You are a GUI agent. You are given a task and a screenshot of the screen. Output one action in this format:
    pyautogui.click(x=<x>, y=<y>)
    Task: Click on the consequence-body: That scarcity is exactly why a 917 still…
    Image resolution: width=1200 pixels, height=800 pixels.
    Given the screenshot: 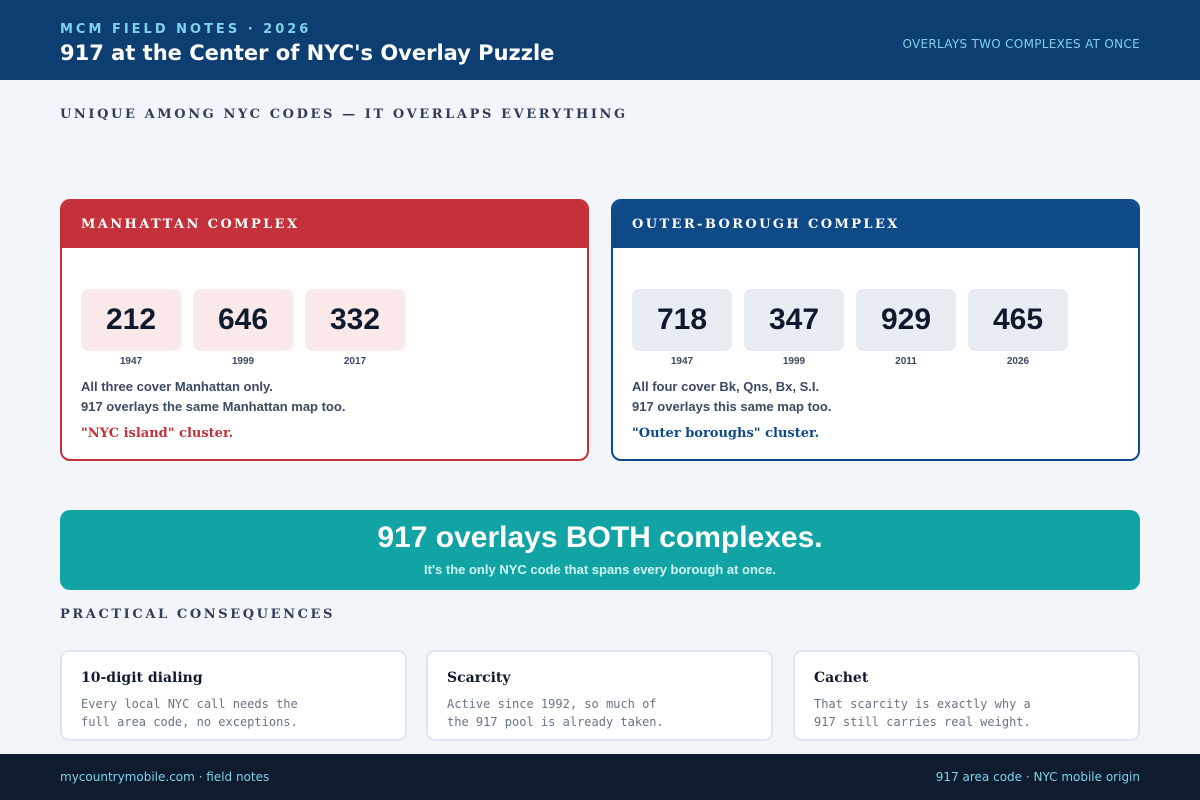 What is the action you would take?
    pyautogui.click(x=929, y=713)
    